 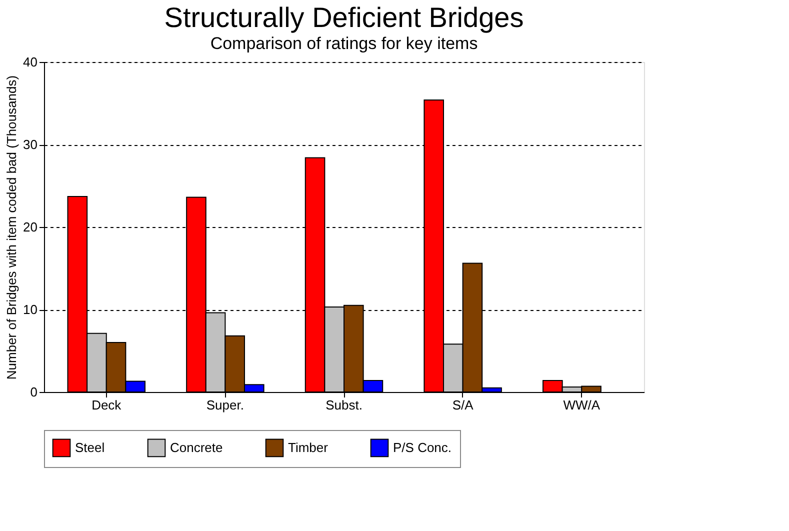 I want to click on y-tick-label: 0, so click(x=34, y=392).